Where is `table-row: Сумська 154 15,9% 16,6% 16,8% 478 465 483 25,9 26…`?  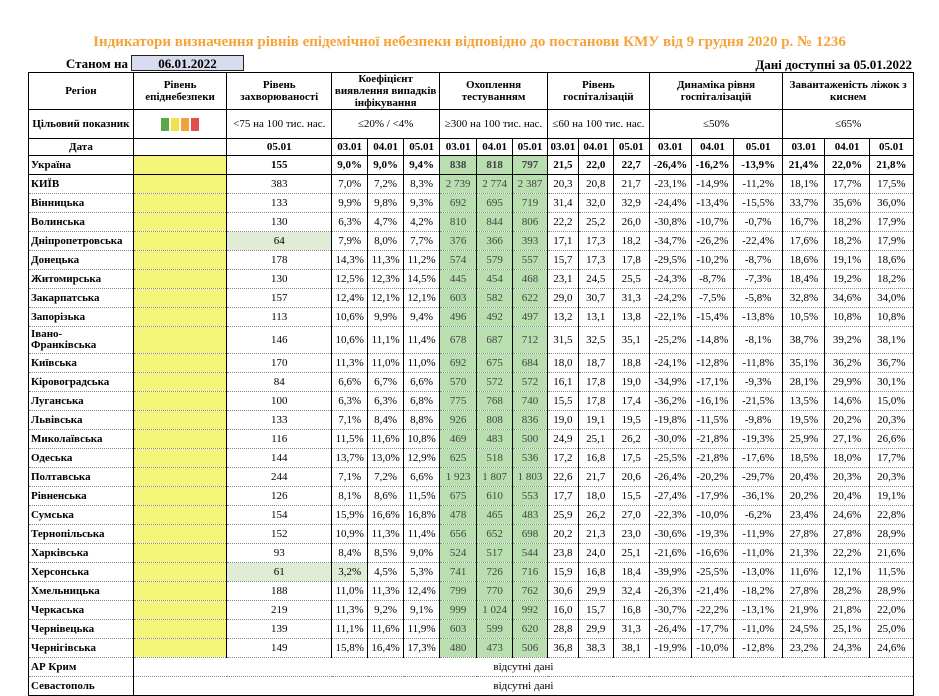 table-row: Сумська 154 15,9% 16,6% 16,8% 478 465 483 25,9 26… is located at coordinates (471, 515).